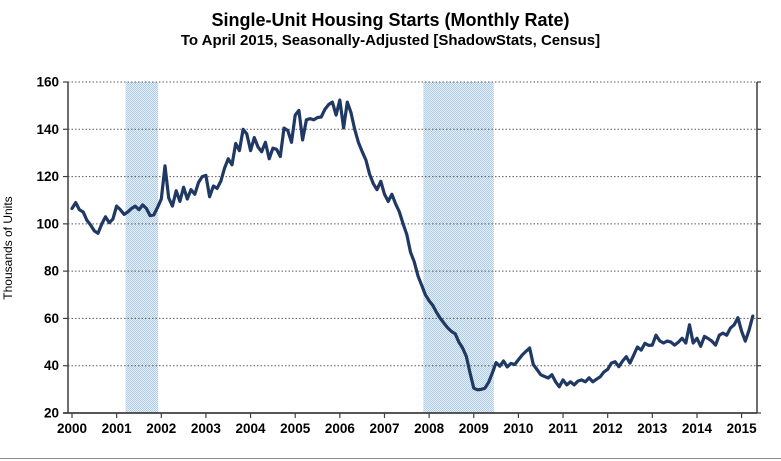 The width and height of the screenshot is (781, 461). Describe the element at coordinates (608, 428) in the screenshot. I see `x-tick-label: 2012` at that location.